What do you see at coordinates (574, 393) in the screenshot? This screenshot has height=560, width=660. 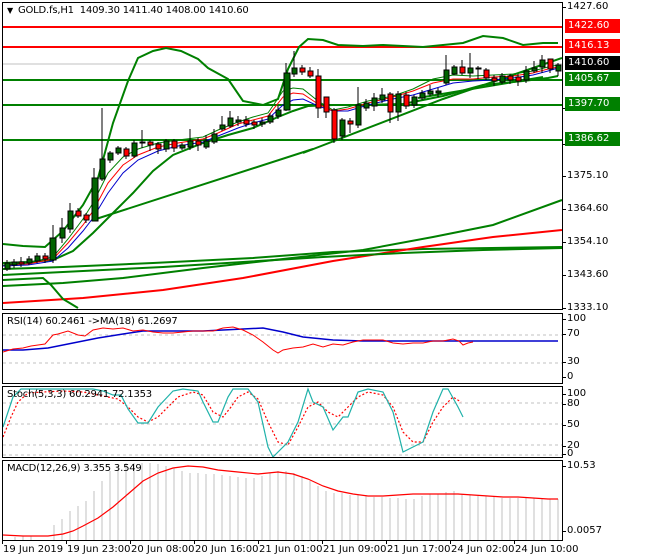 I see `stoch-tick: 100` at bounding box center [574, 393].